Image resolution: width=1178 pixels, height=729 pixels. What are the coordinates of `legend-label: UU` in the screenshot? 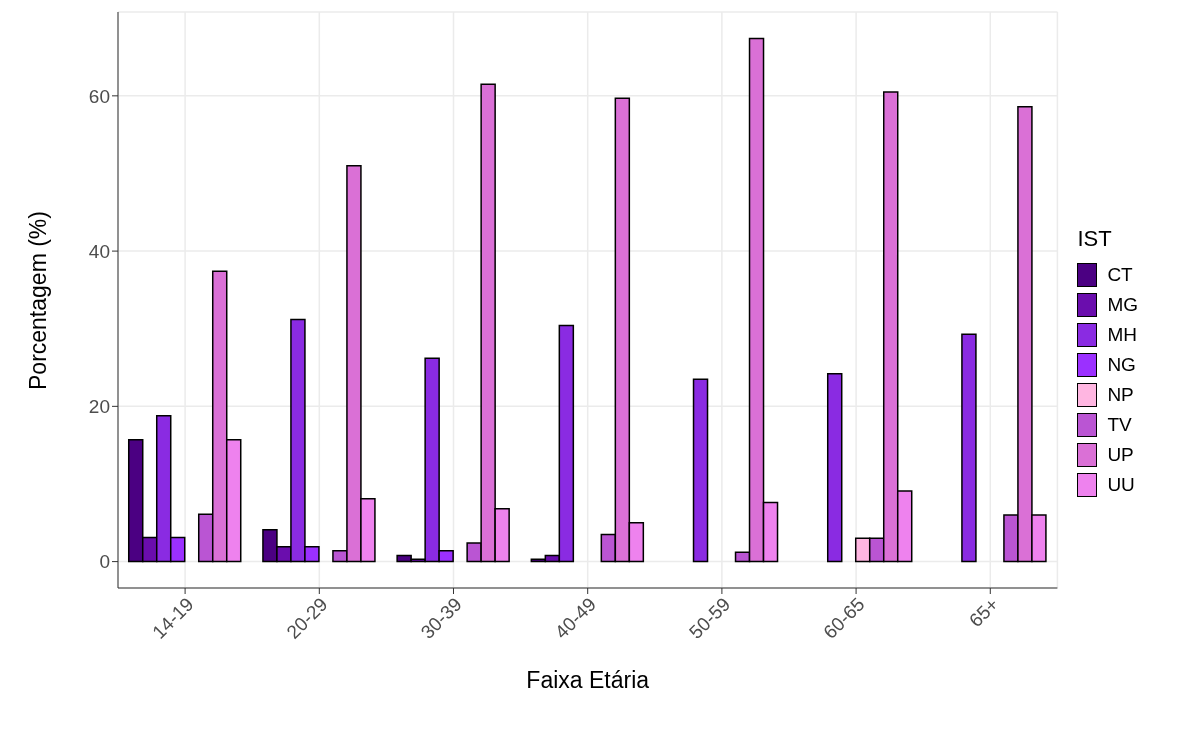 It's located at (1121, 485).